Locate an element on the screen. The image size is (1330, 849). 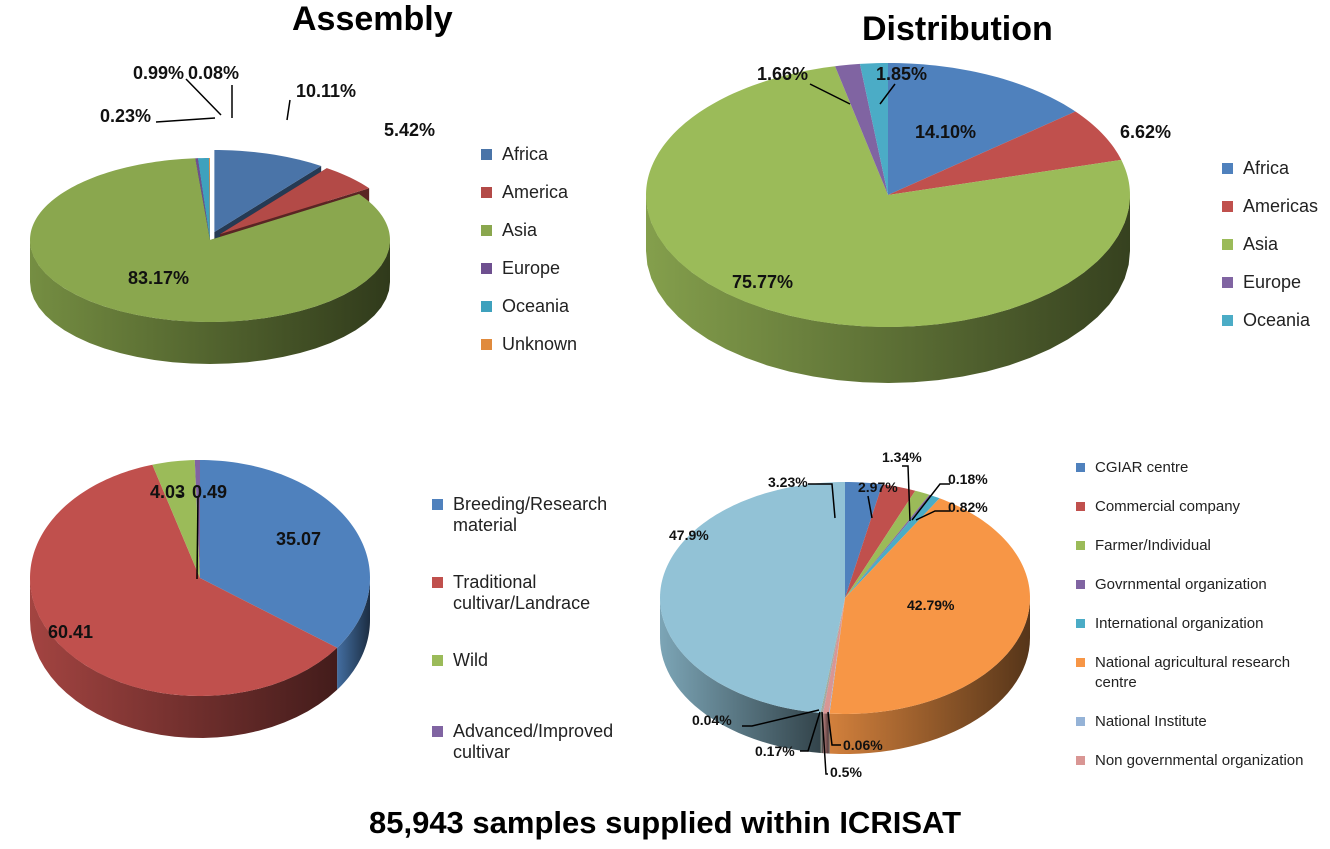
data-label: 4.03 is located at coordinates (167, 492).